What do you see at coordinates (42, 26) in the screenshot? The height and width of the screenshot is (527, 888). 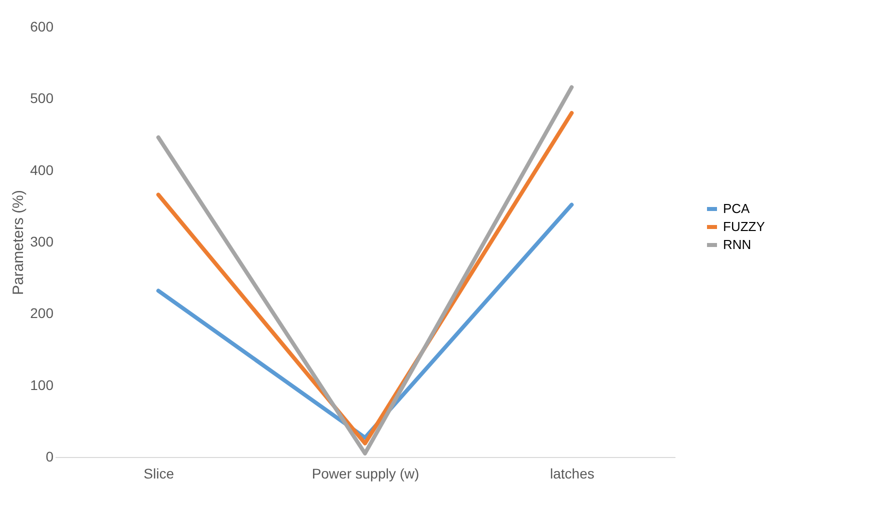 I see `y-tick-label: 600` at bounding box center [42, 26].